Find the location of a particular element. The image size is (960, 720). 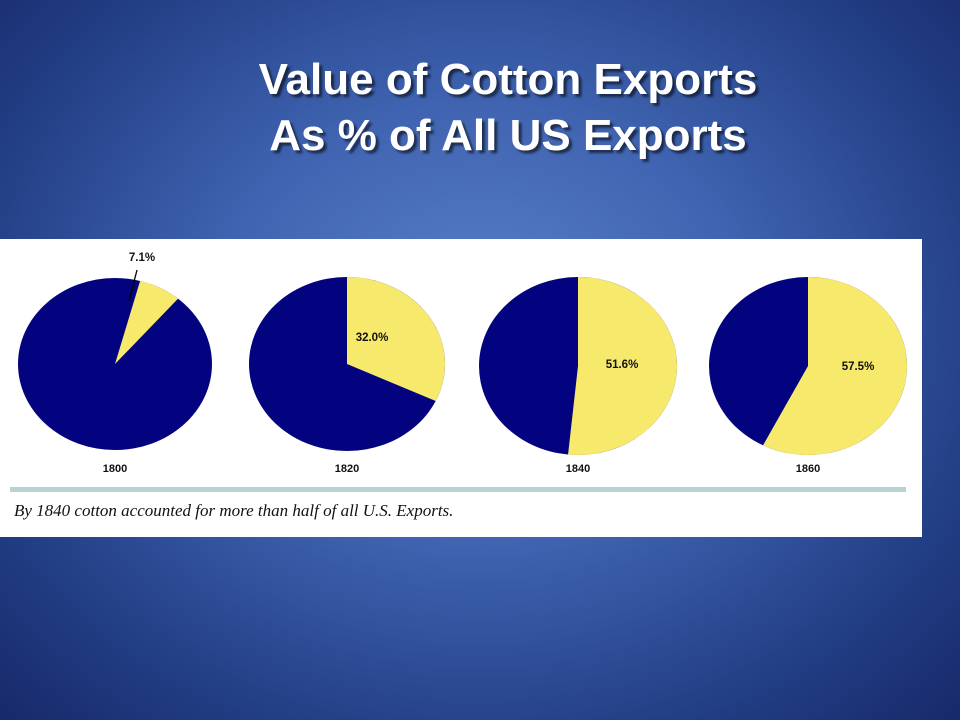

pie-1820: 32.0% 1820 is located at coordinates (347, 376).